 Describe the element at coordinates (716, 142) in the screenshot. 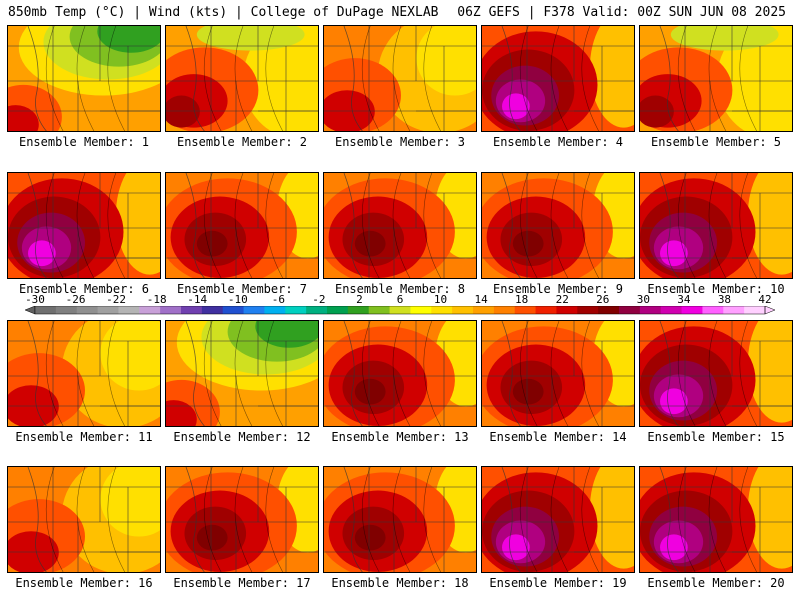

I see `ensemble-member-label: Ensemble Member: 5` at that location.